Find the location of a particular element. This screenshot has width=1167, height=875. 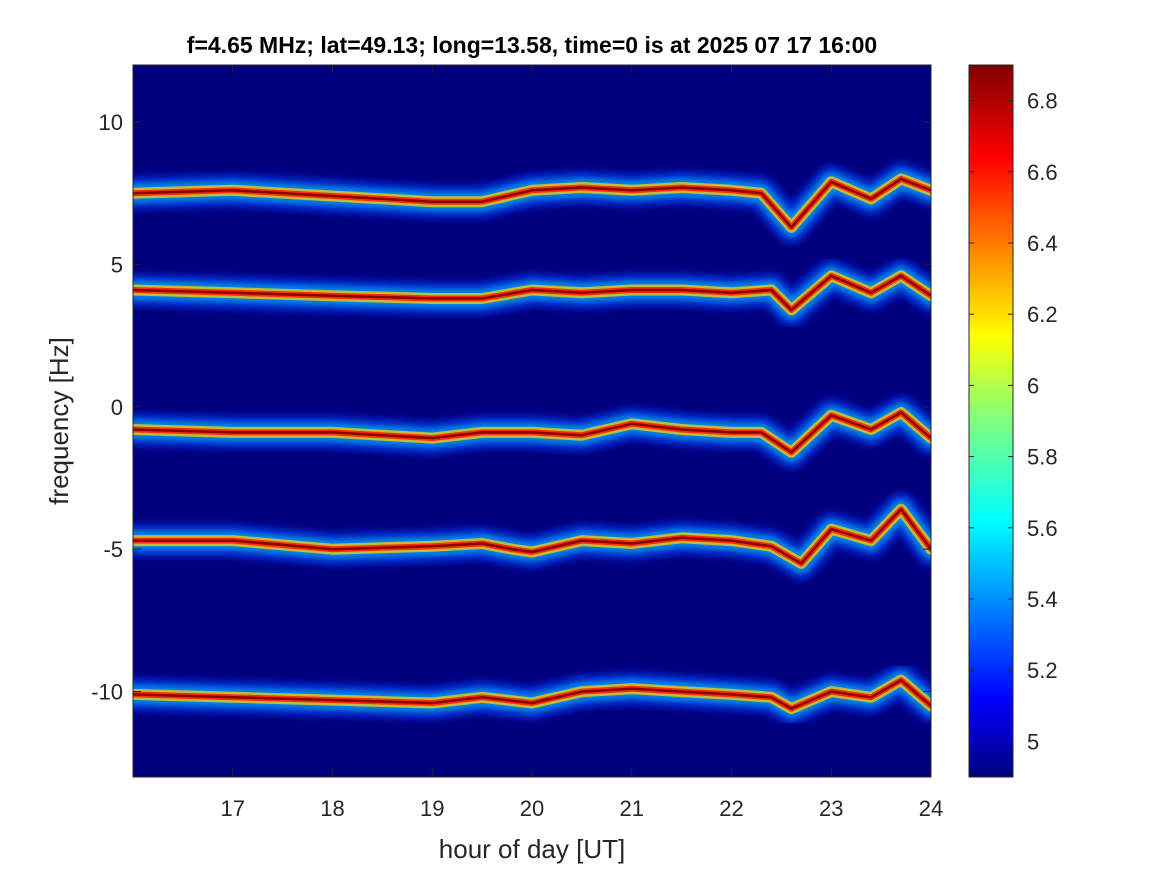

x-tick-label: 20 is located at coordinates (532, 808).